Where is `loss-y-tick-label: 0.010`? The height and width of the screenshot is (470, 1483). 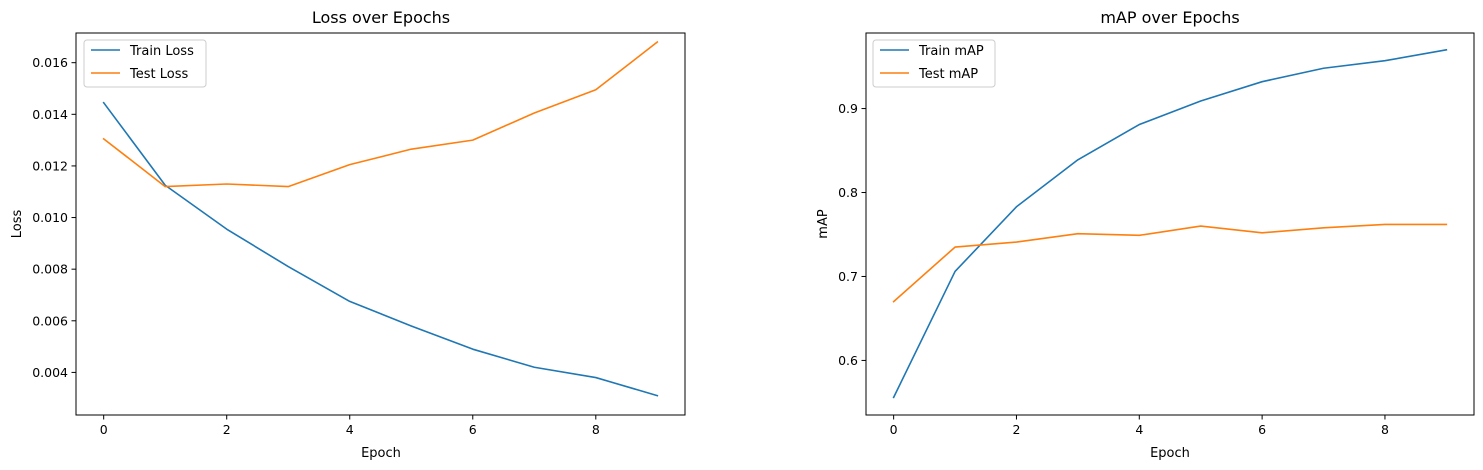 loss-y-tick-label: 0.010 is located at coordinates (50, 217).